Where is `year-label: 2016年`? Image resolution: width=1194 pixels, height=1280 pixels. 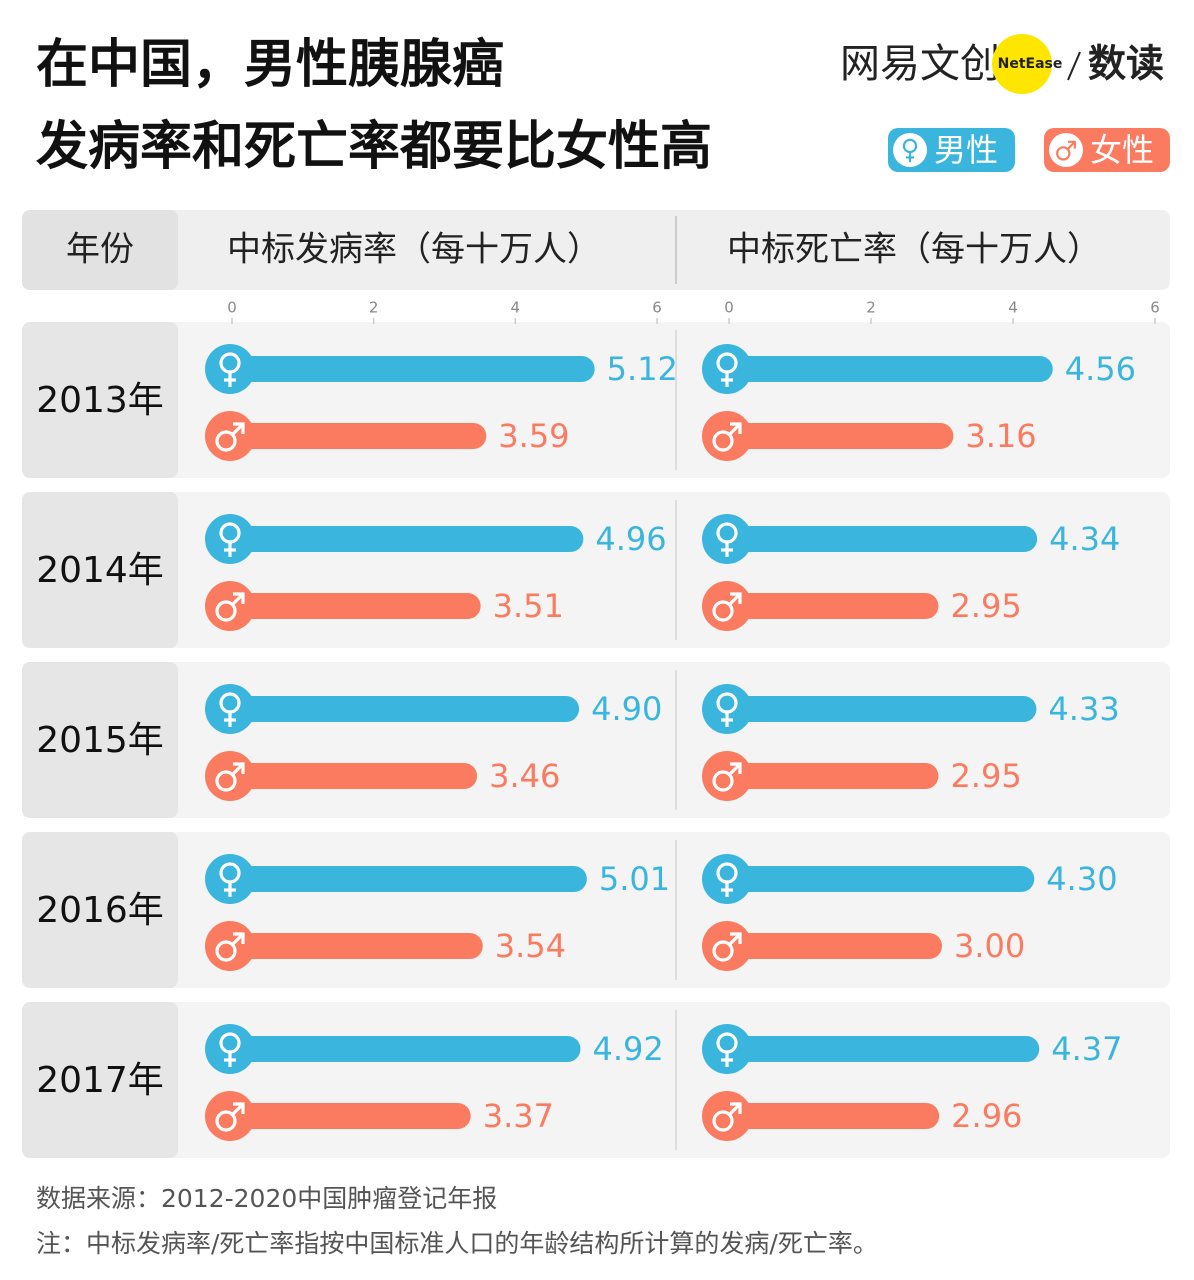 year-label: 2016年 is located at coordinates (100, 910).